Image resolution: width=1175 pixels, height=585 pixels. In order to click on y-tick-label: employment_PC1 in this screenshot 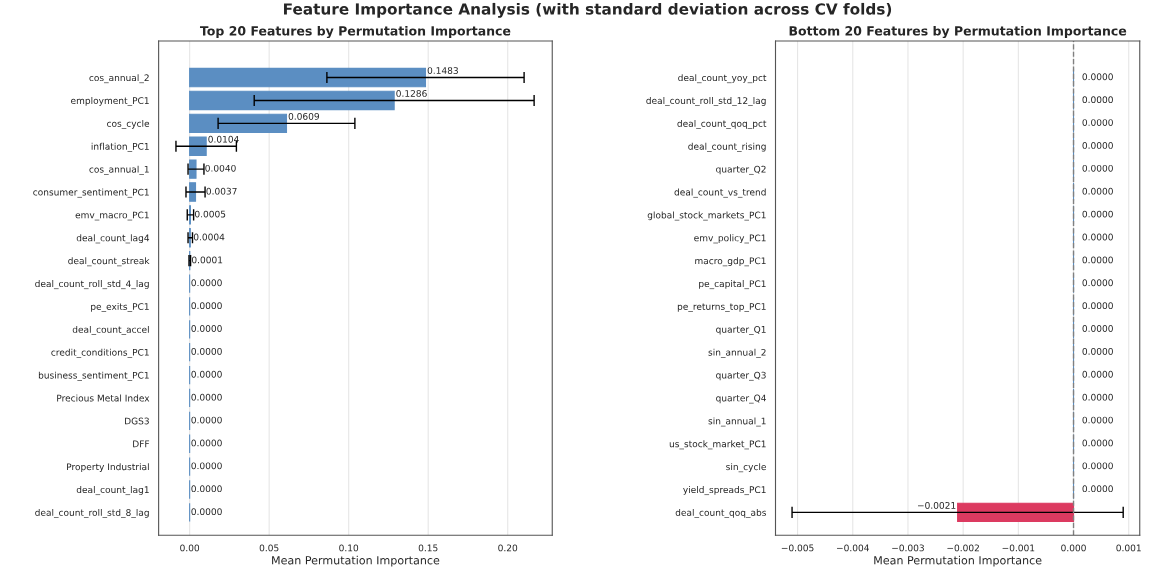, I will do `click(110, 102)`.